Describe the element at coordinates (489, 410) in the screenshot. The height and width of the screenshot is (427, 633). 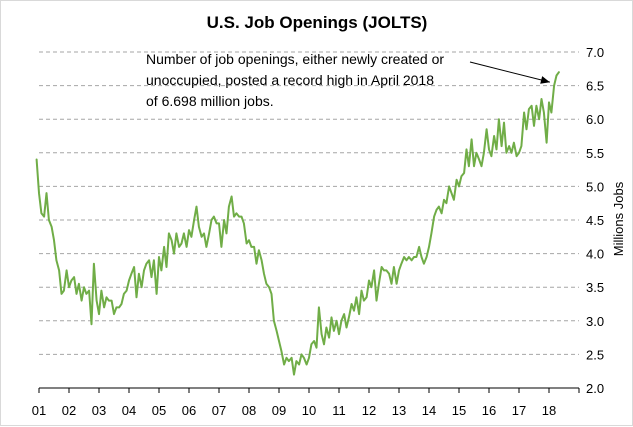
I see `x-tick-label-16: 16` at that location.